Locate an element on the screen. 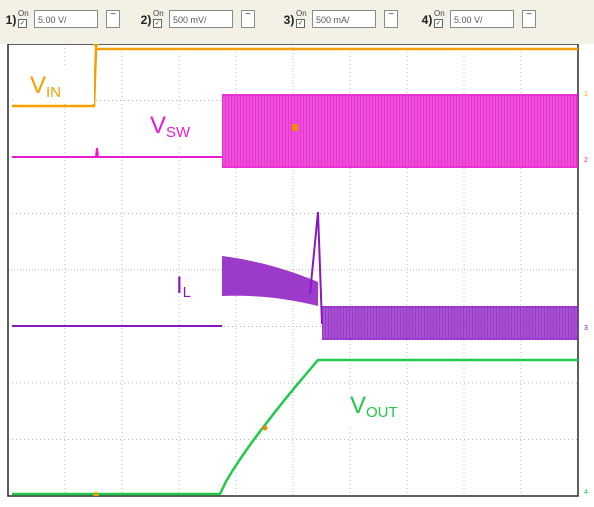 The width and height of the screenshot is (594, 507). channel-3-number: 3) is located at coordinates (289, 20).